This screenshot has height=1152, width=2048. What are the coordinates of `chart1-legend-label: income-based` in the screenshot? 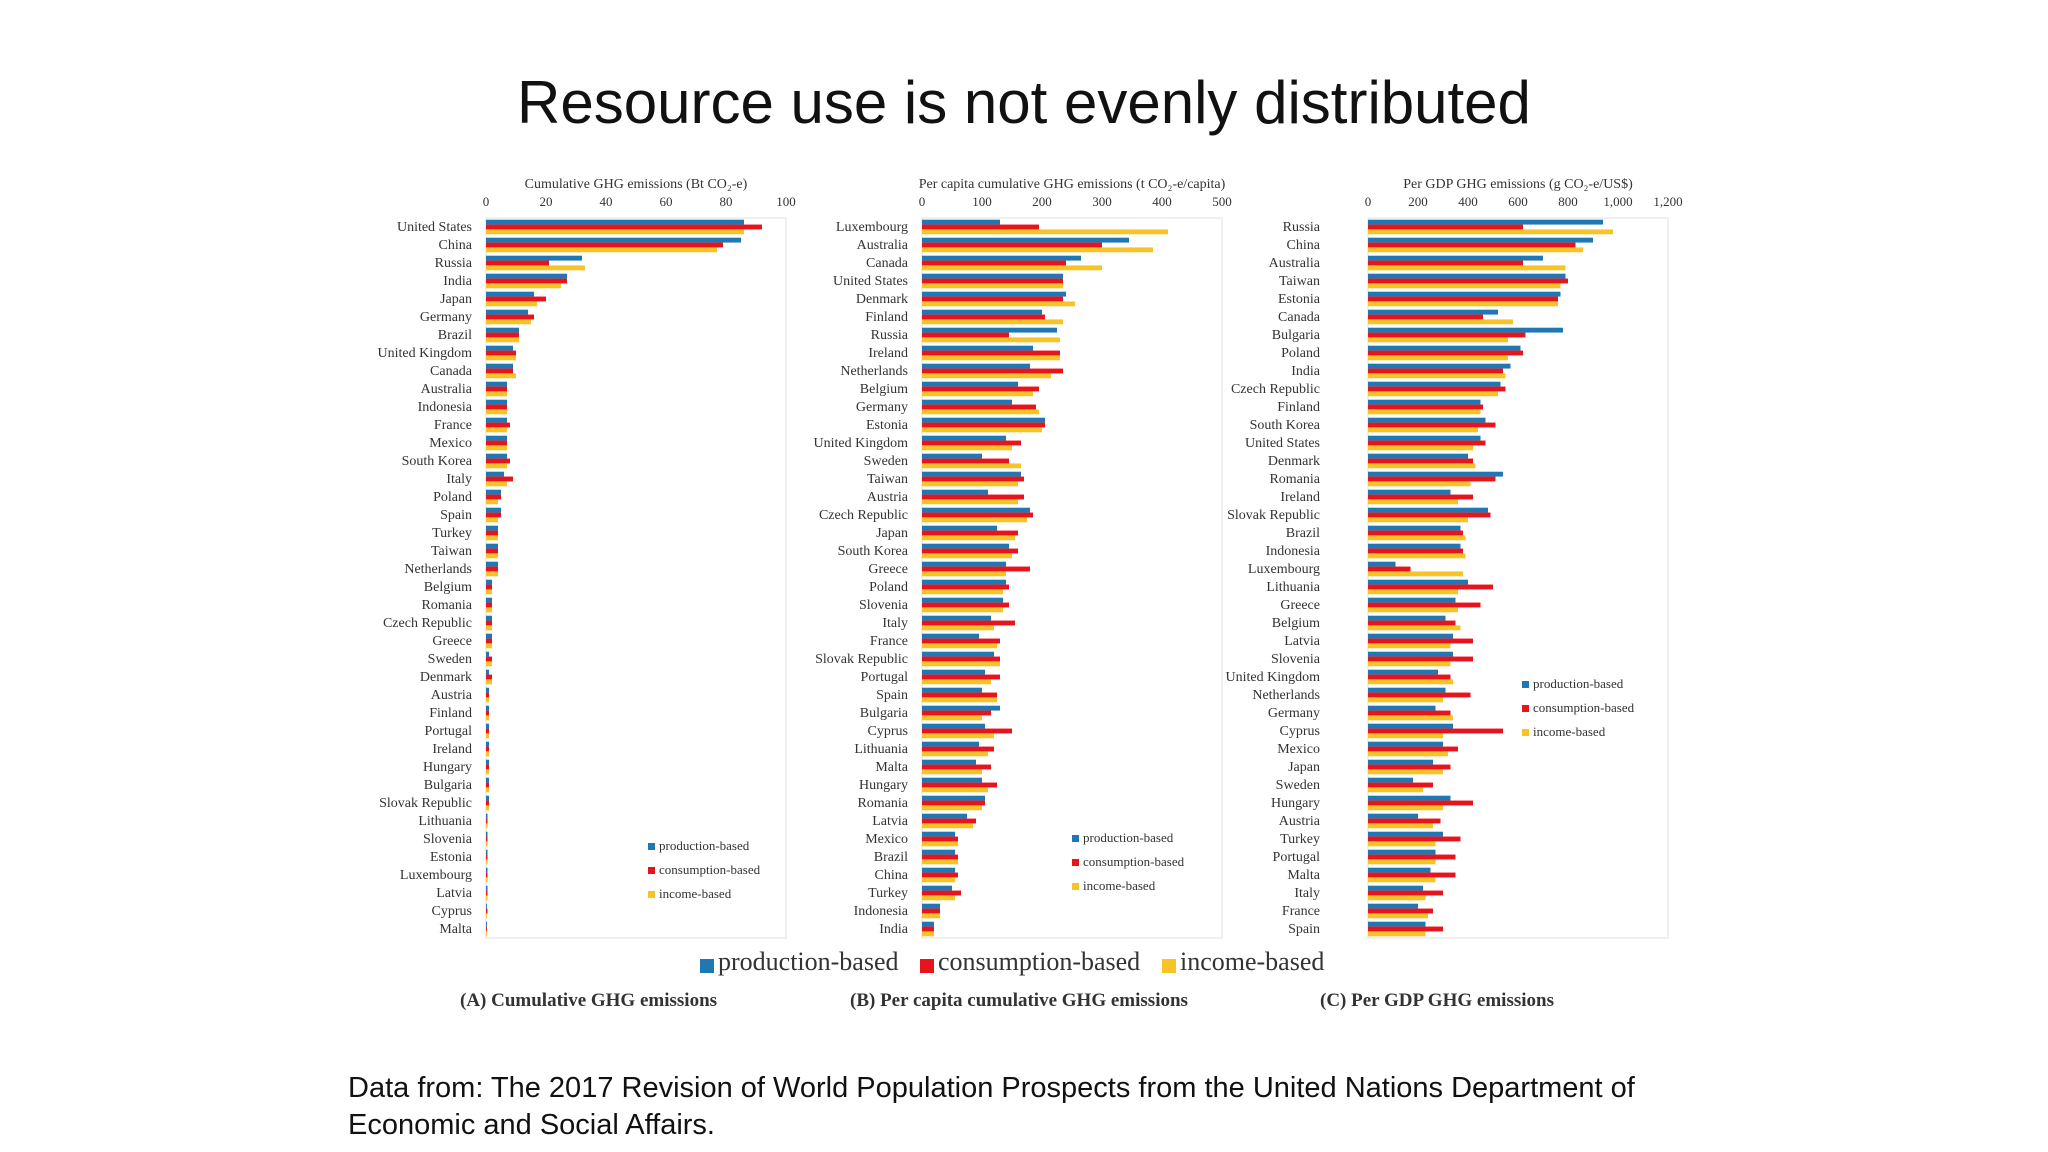 It's located at (695, 893).